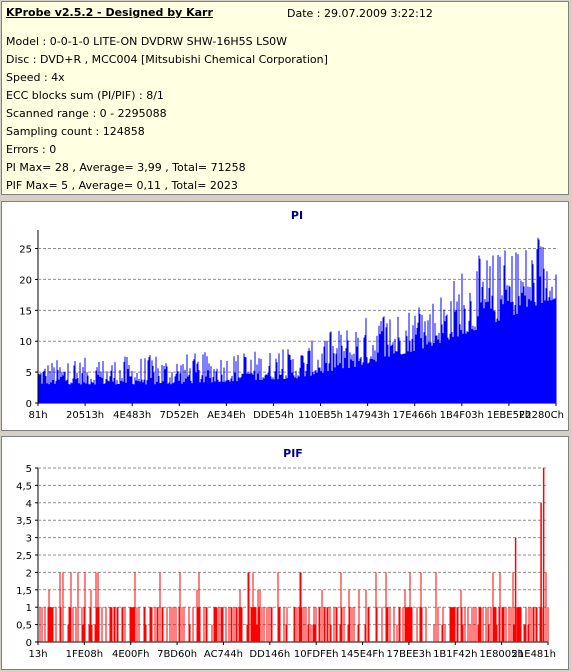  What do you see at coordinates (179, 415) in the screenshot?
I see `pi-x-tick-label: 7D52Eh` at bounding box center [179, 415].